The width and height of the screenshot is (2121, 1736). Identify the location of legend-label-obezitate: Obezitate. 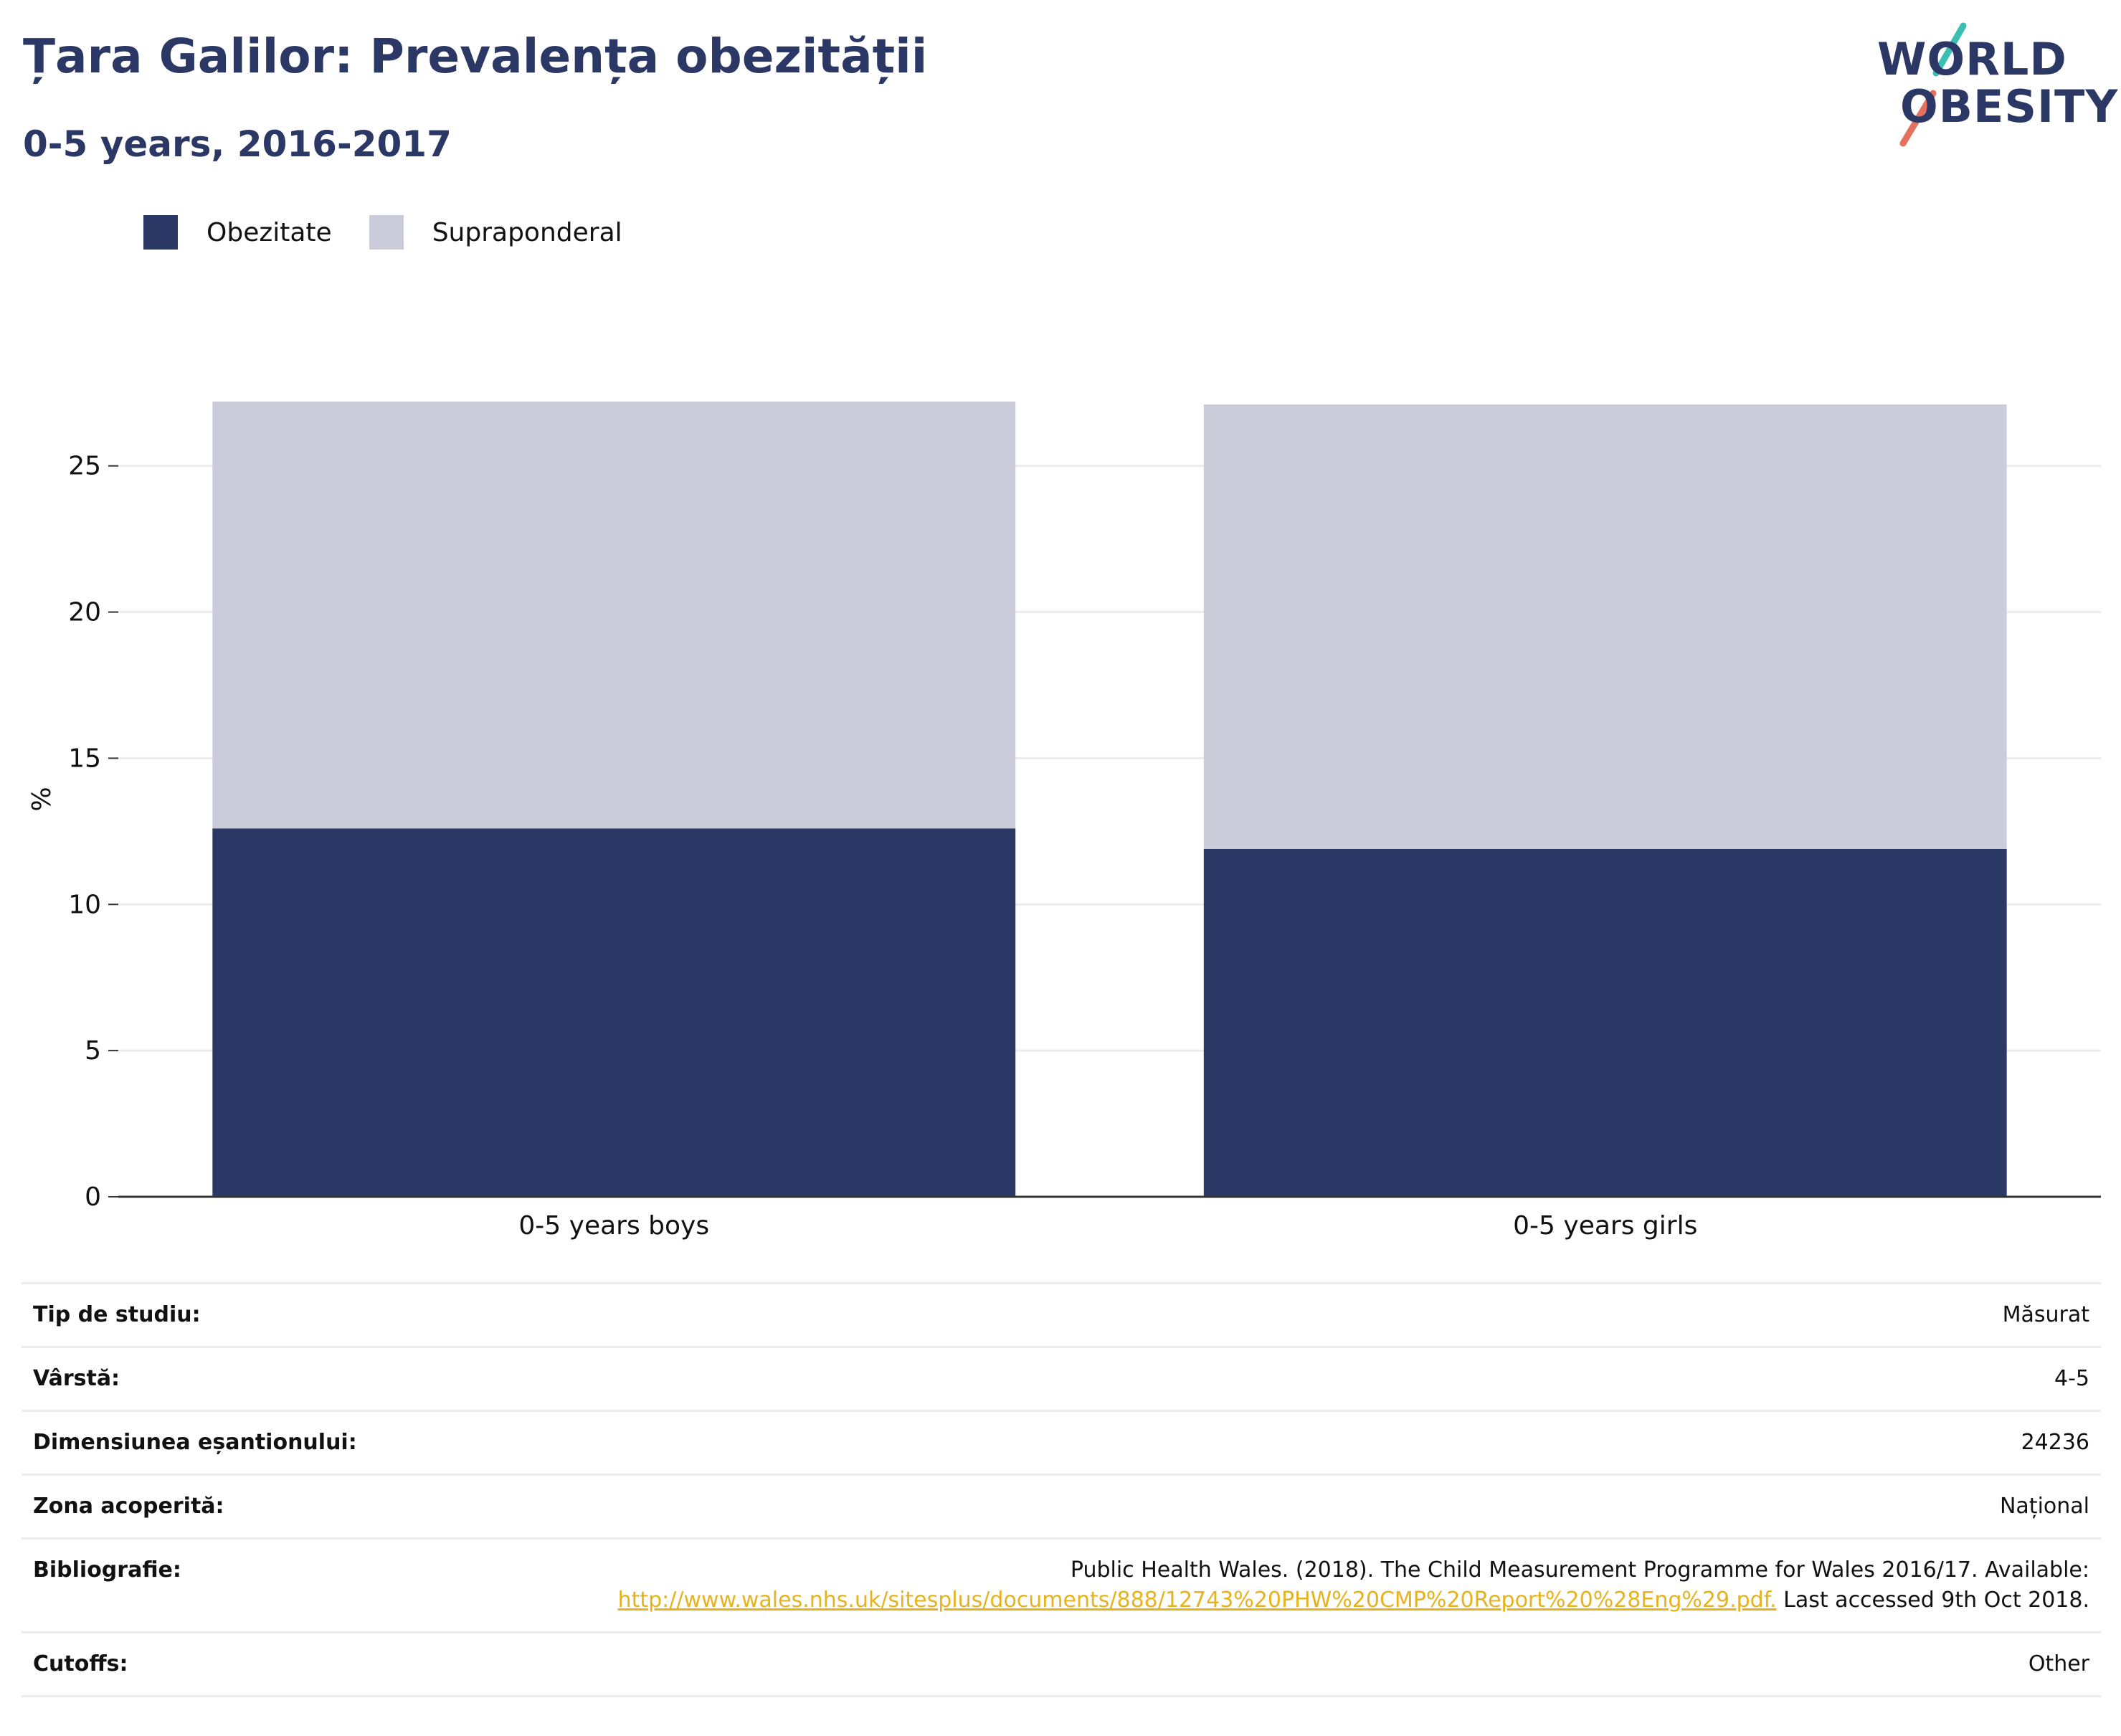
(269, 232).